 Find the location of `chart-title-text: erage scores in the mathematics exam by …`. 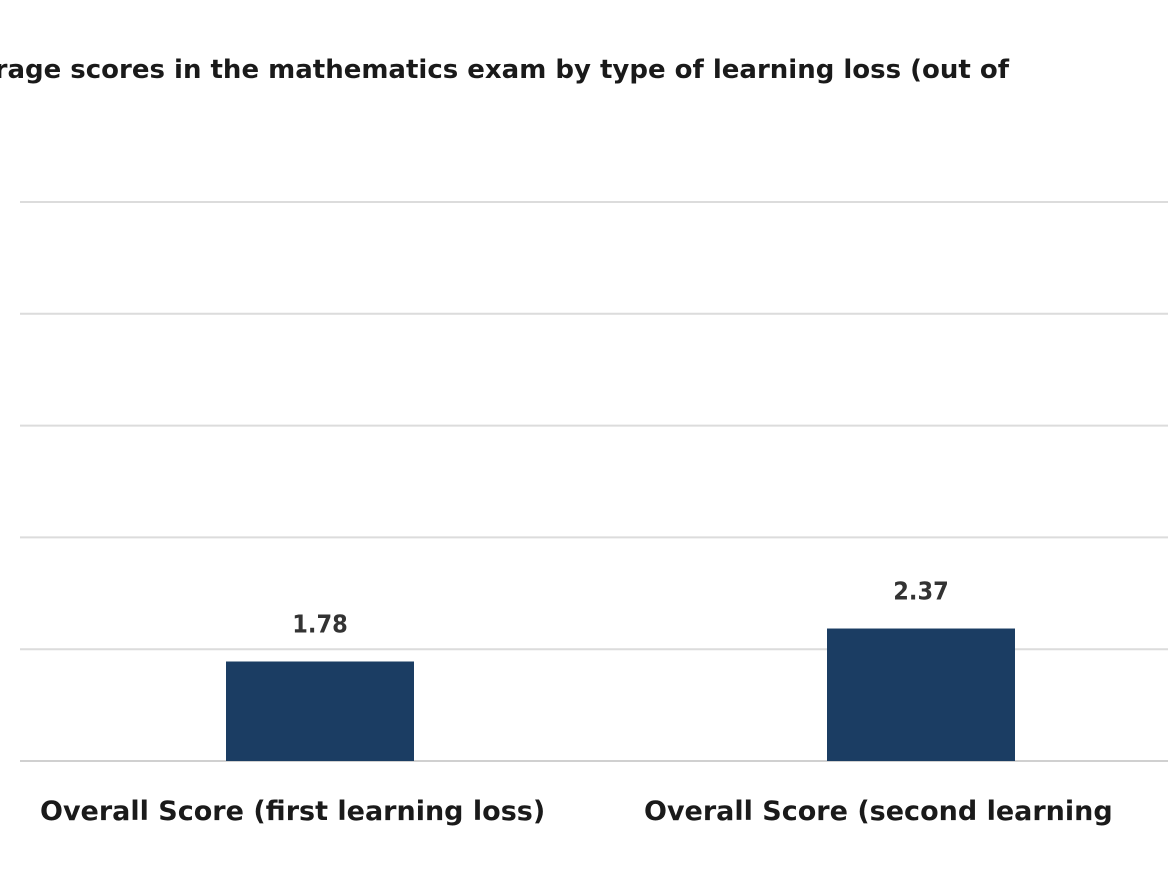

chart-title-text: erage scores in the mathematics exam by … is located at coordinates (505, 70).